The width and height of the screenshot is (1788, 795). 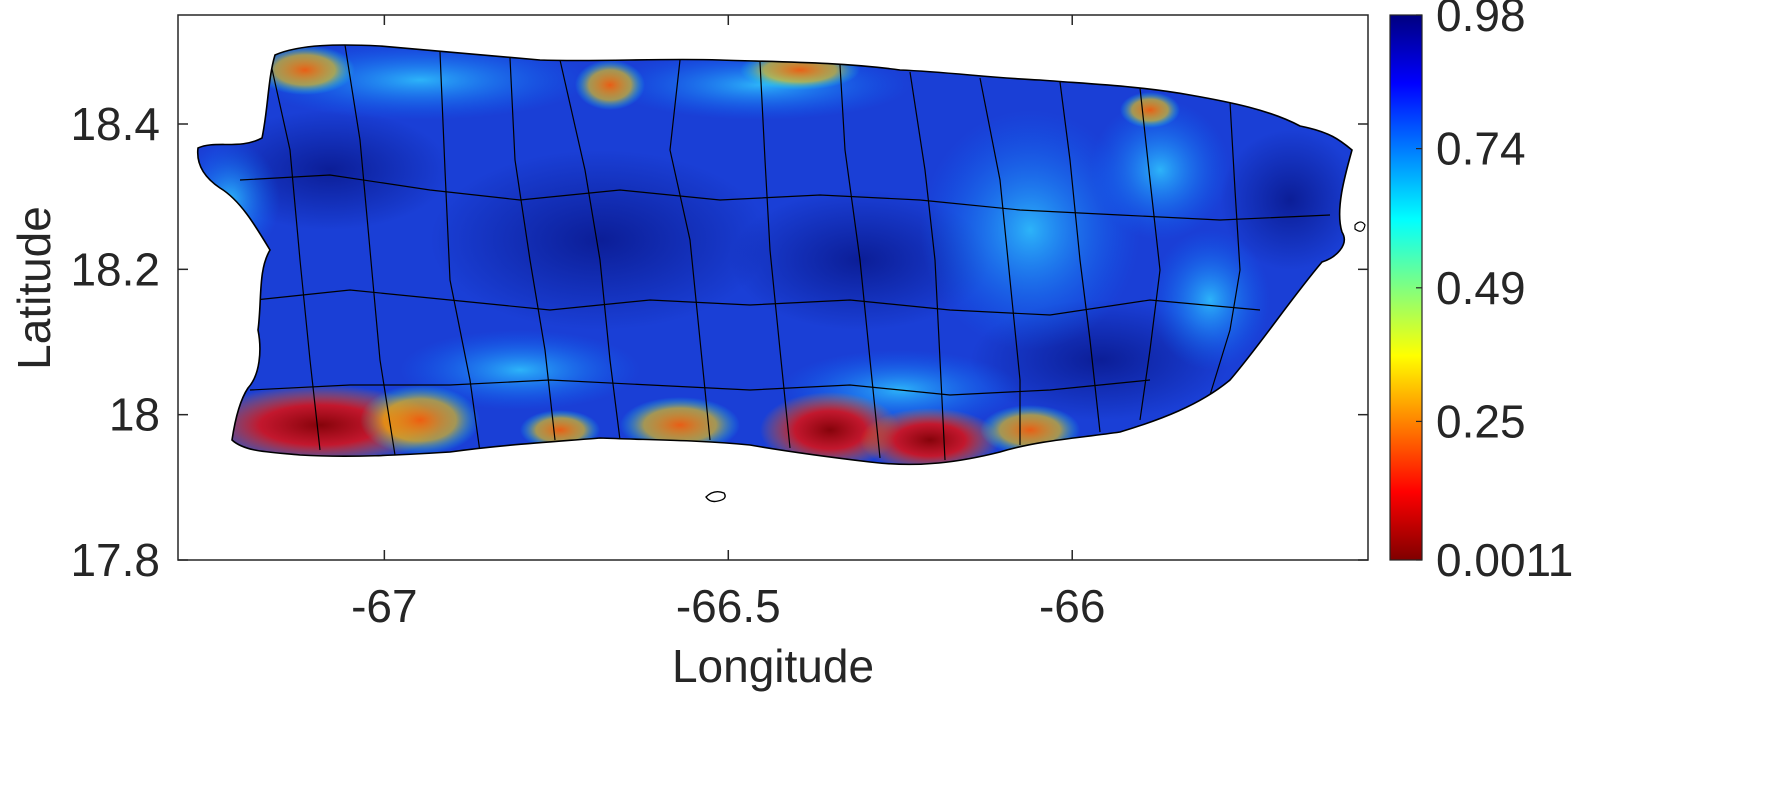 I want to click on x-tick-label: -66.5, so click(x=728, y=606).